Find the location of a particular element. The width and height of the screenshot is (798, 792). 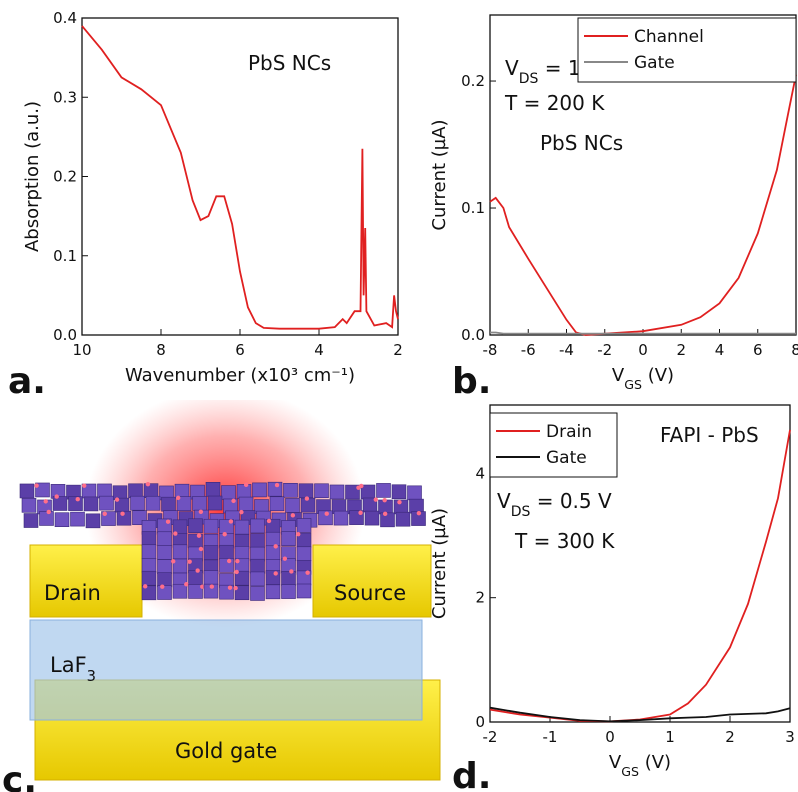

x-tick-label: -6 is located at coordinates (528, 350).